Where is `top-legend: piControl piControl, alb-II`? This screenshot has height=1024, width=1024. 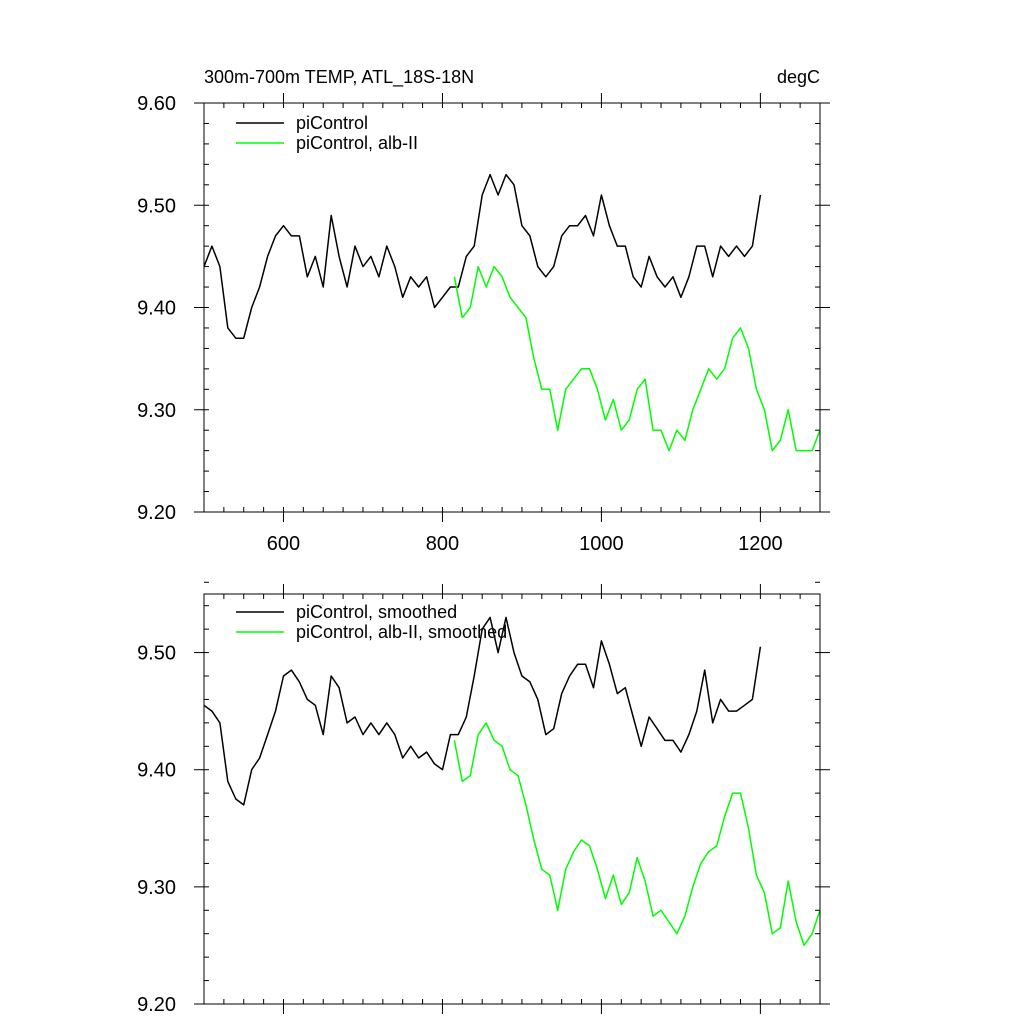
top-legend: piControl piControl, alb-II is located at coordinates (327, 133).